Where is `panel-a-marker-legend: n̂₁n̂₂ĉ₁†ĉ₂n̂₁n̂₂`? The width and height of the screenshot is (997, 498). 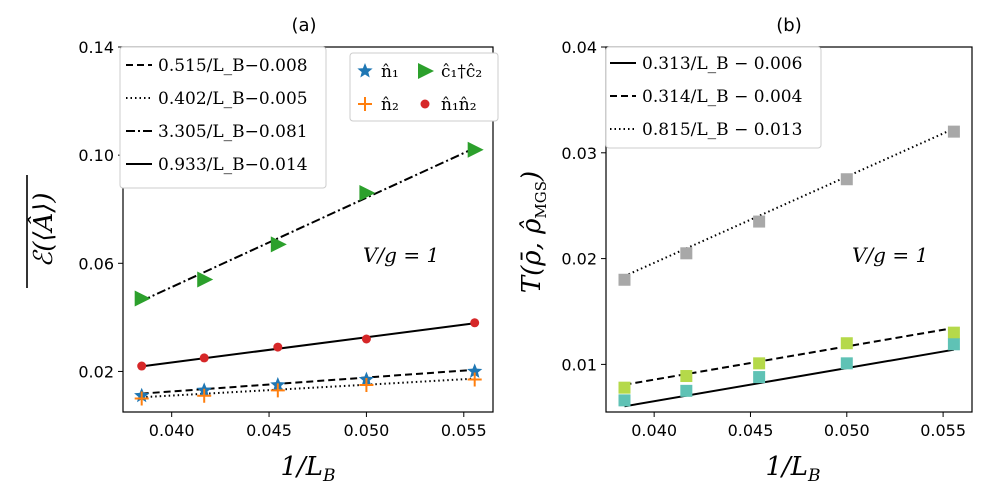 panel-a-marker-legend: n̂₁n̂₂ĉ₁†ĉ₂n̂₁n̂₂ is located at coordinates (424, 87).